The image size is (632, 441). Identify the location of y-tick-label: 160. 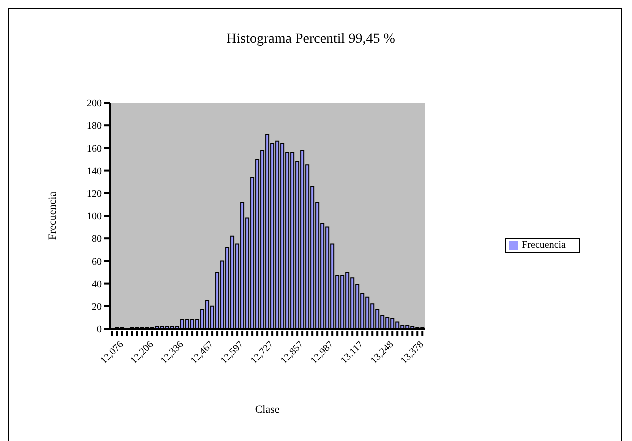
(94, 149).